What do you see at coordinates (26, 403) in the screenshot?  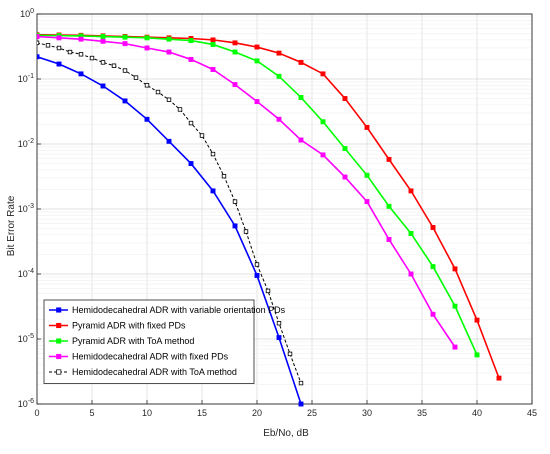 I see `y-tick-label: 10⁻⁶` at bounding box center [26, 403].